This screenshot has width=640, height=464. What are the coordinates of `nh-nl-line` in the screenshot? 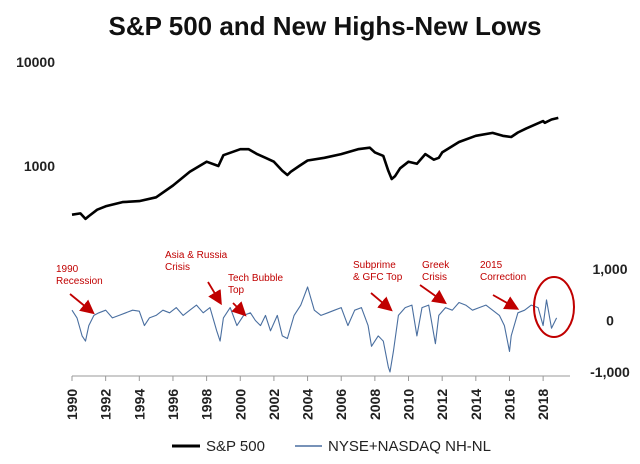 It's located at (314, 329).